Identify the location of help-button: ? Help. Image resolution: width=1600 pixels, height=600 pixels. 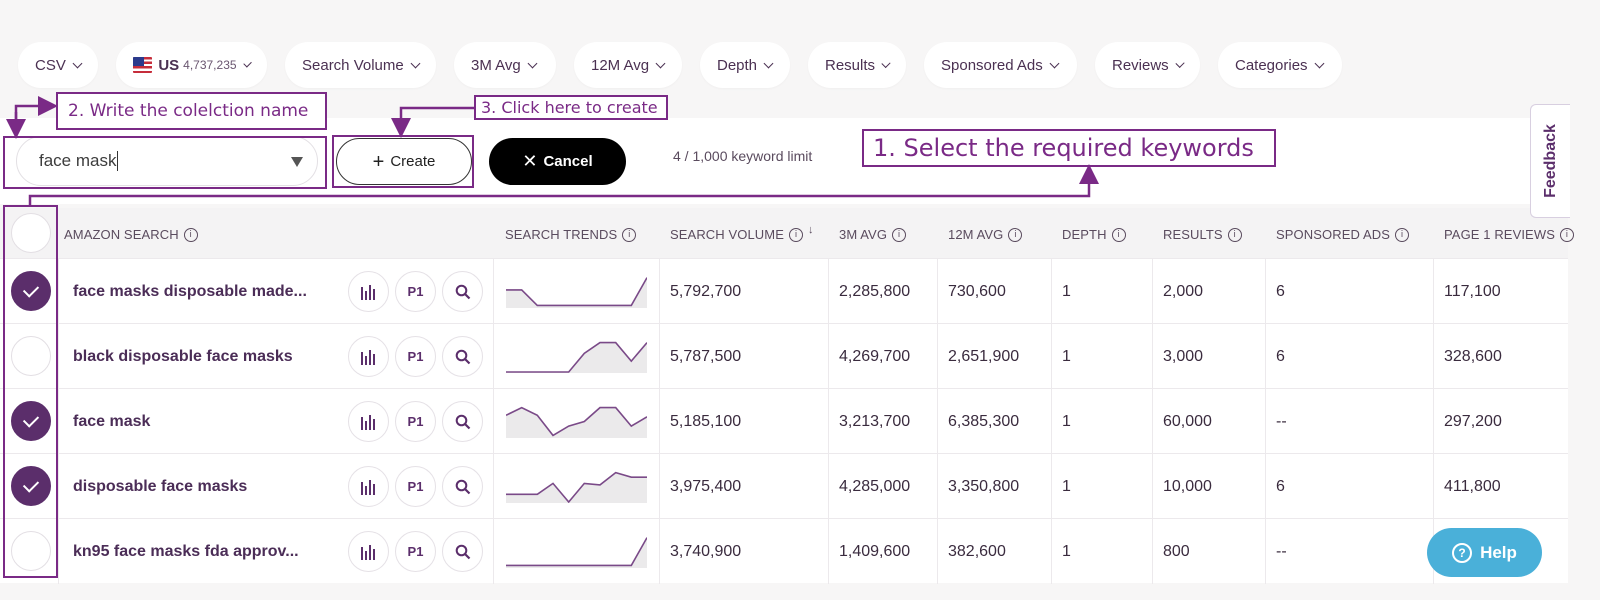
(1484, 552).